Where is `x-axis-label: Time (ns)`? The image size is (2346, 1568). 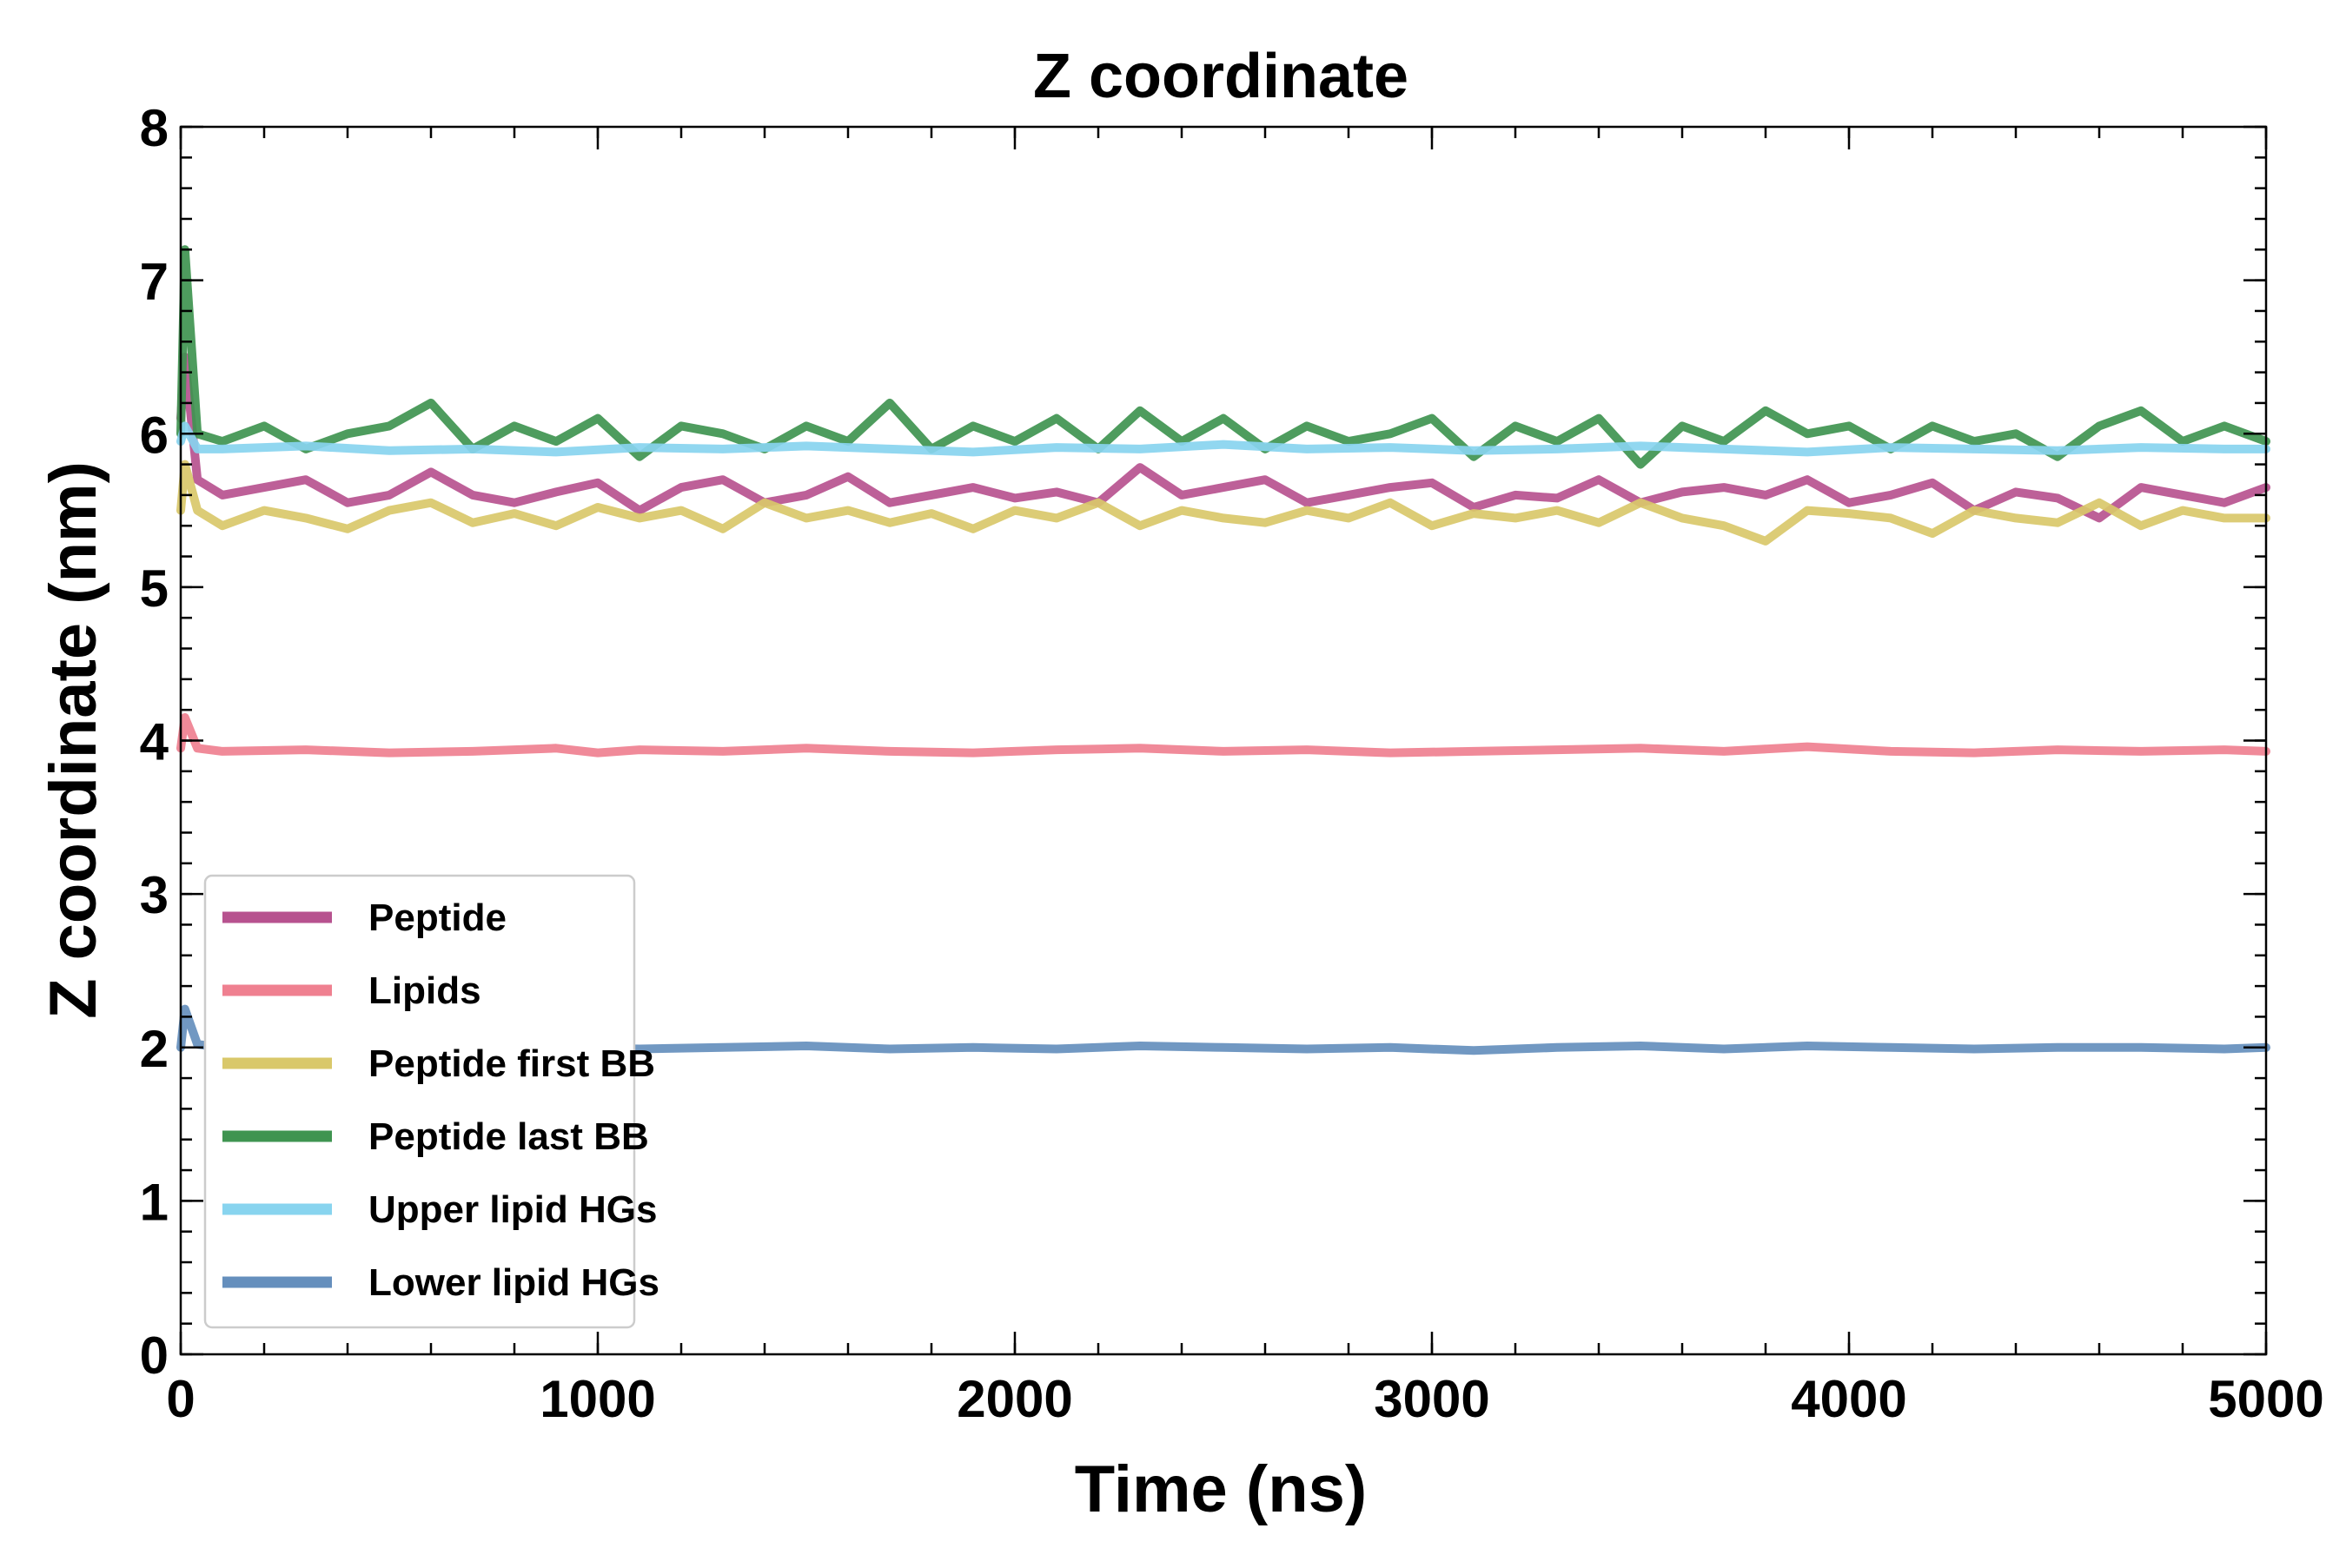 x-axis-label: Time (ns) is located at coordinates (1221, 1489).